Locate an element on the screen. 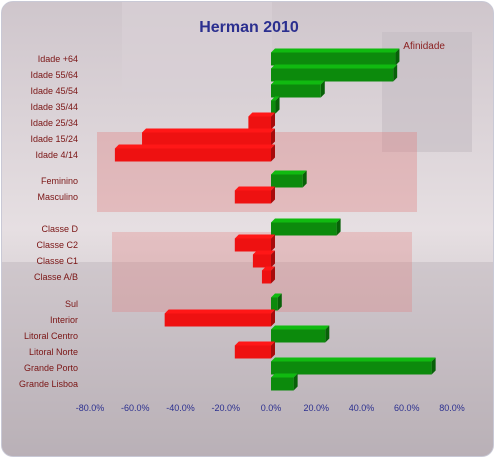  x-tick-label: 0.0% is located at coordinates (271, 408).